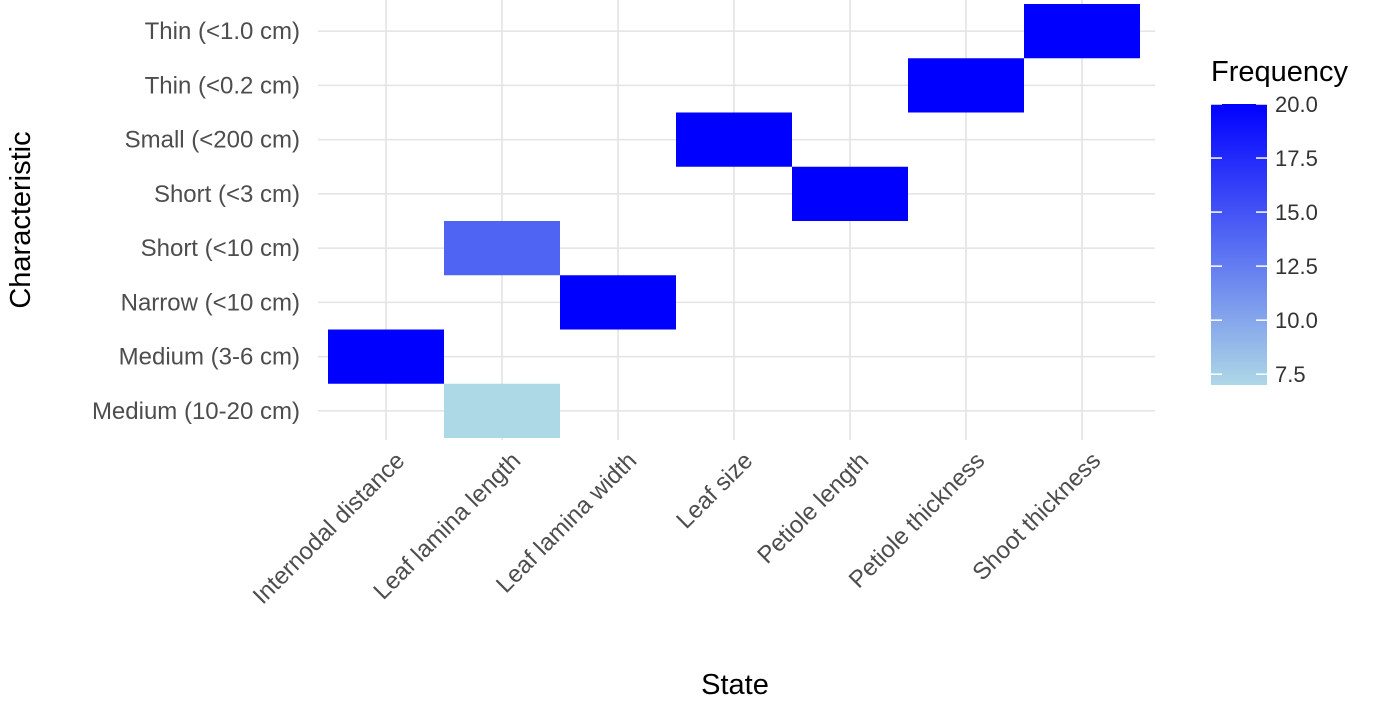 This screenshot has height=718, width=1383. What do you see at coordinates (1290, 374) in the screenshot?
I see `legend-tick-label: 7.5` at bounding box center [1290, 374].